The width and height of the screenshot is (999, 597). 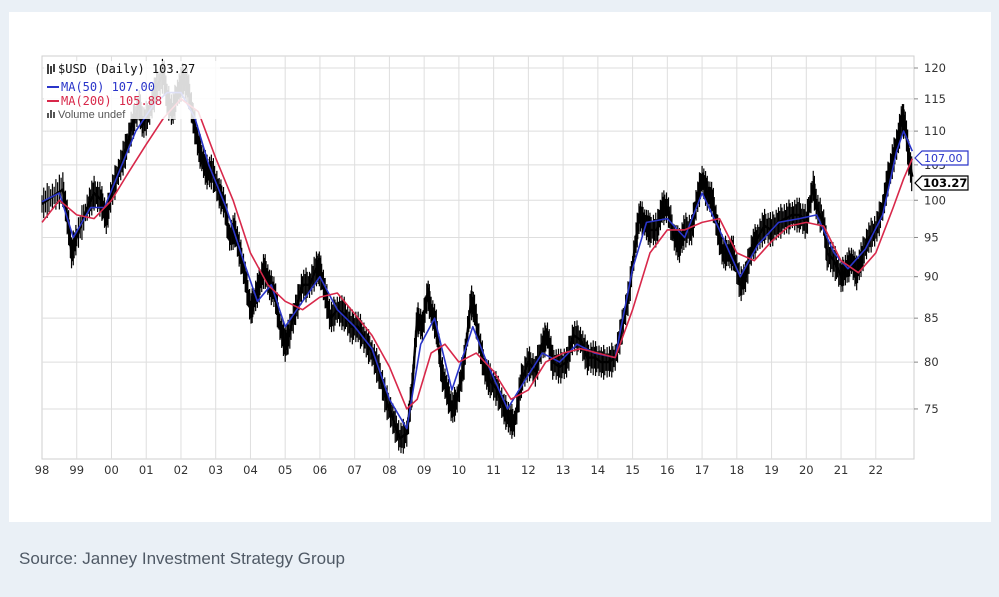 I want to click on ma50-value-tag: 107.00, so click(x=941, y=158).